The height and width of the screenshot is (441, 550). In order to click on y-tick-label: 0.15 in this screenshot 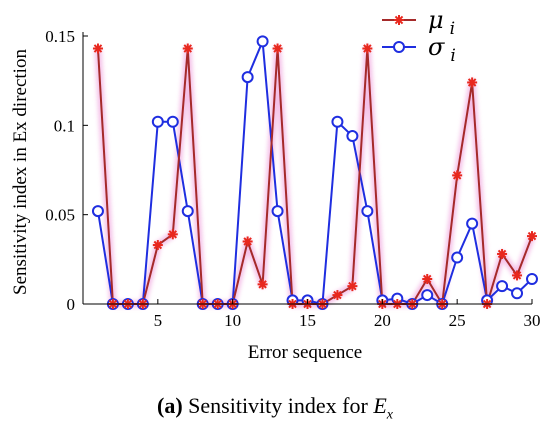, I will do `click(60, 36)`.